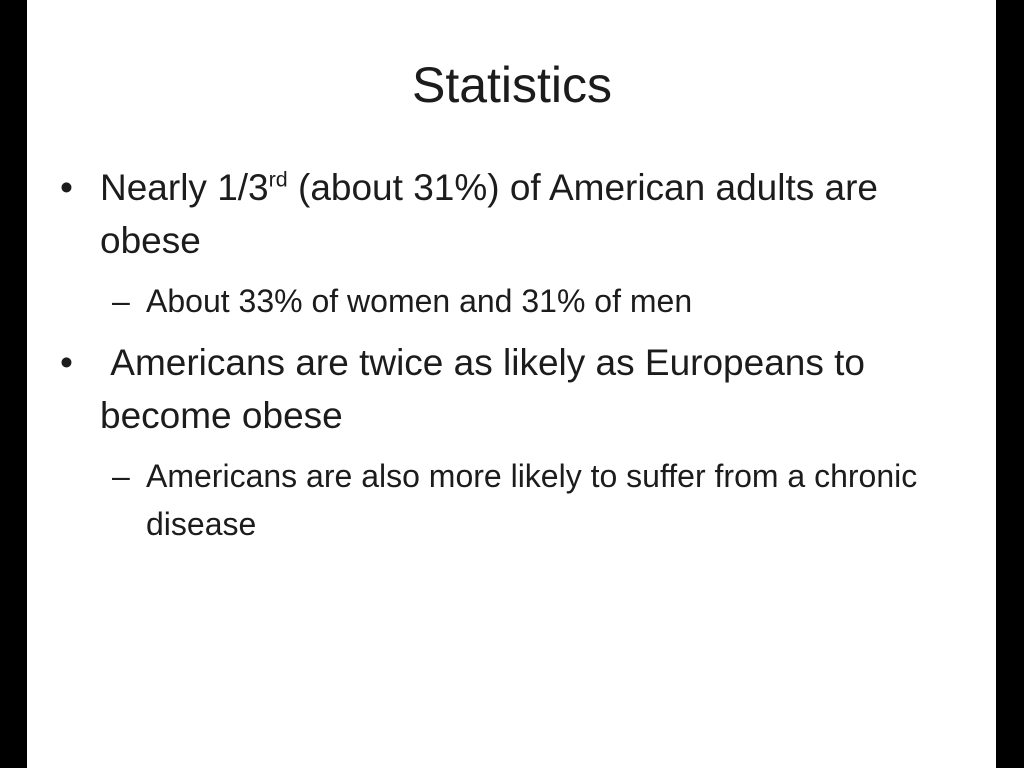 This screenshot has height=768, width=1024. What do you see at coordinates (13, 384) in the screenshot?
I see `left-black-bar` at bounding box center [13, 384].